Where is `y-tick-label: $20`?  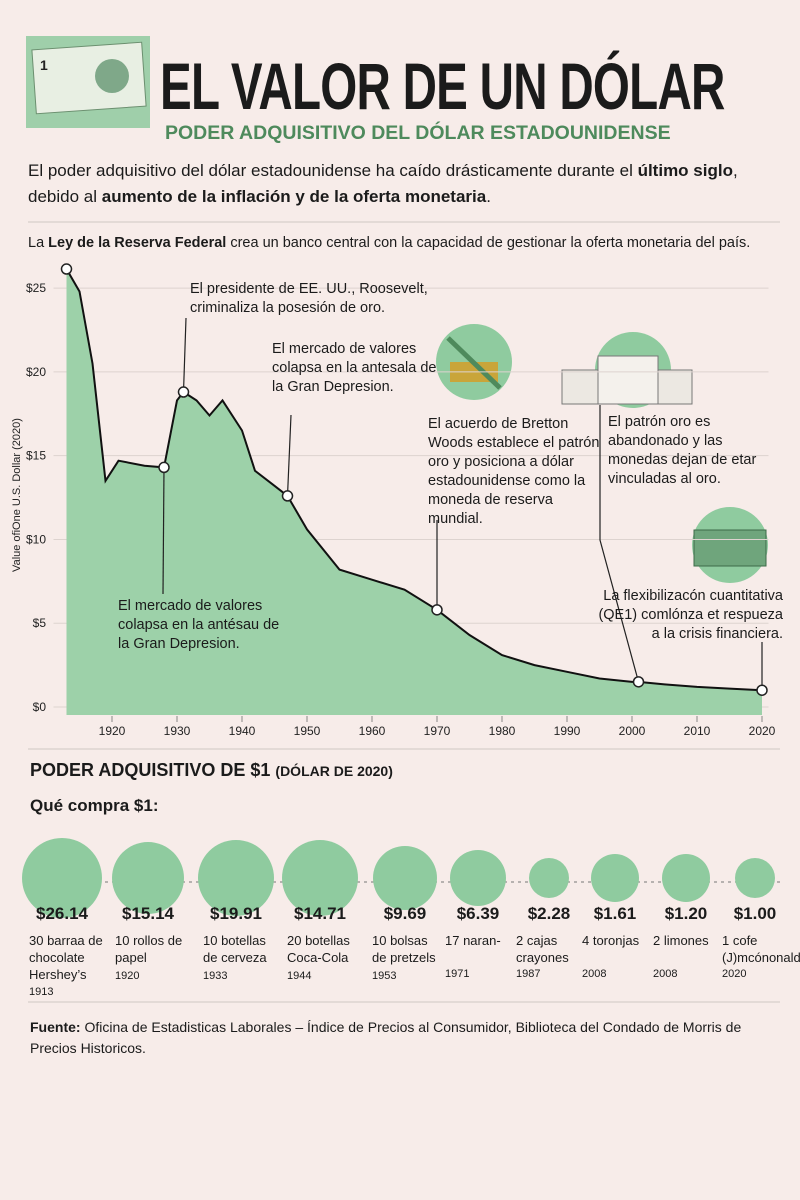 y-tick-label: $20 is located at coordinates (36, 372).